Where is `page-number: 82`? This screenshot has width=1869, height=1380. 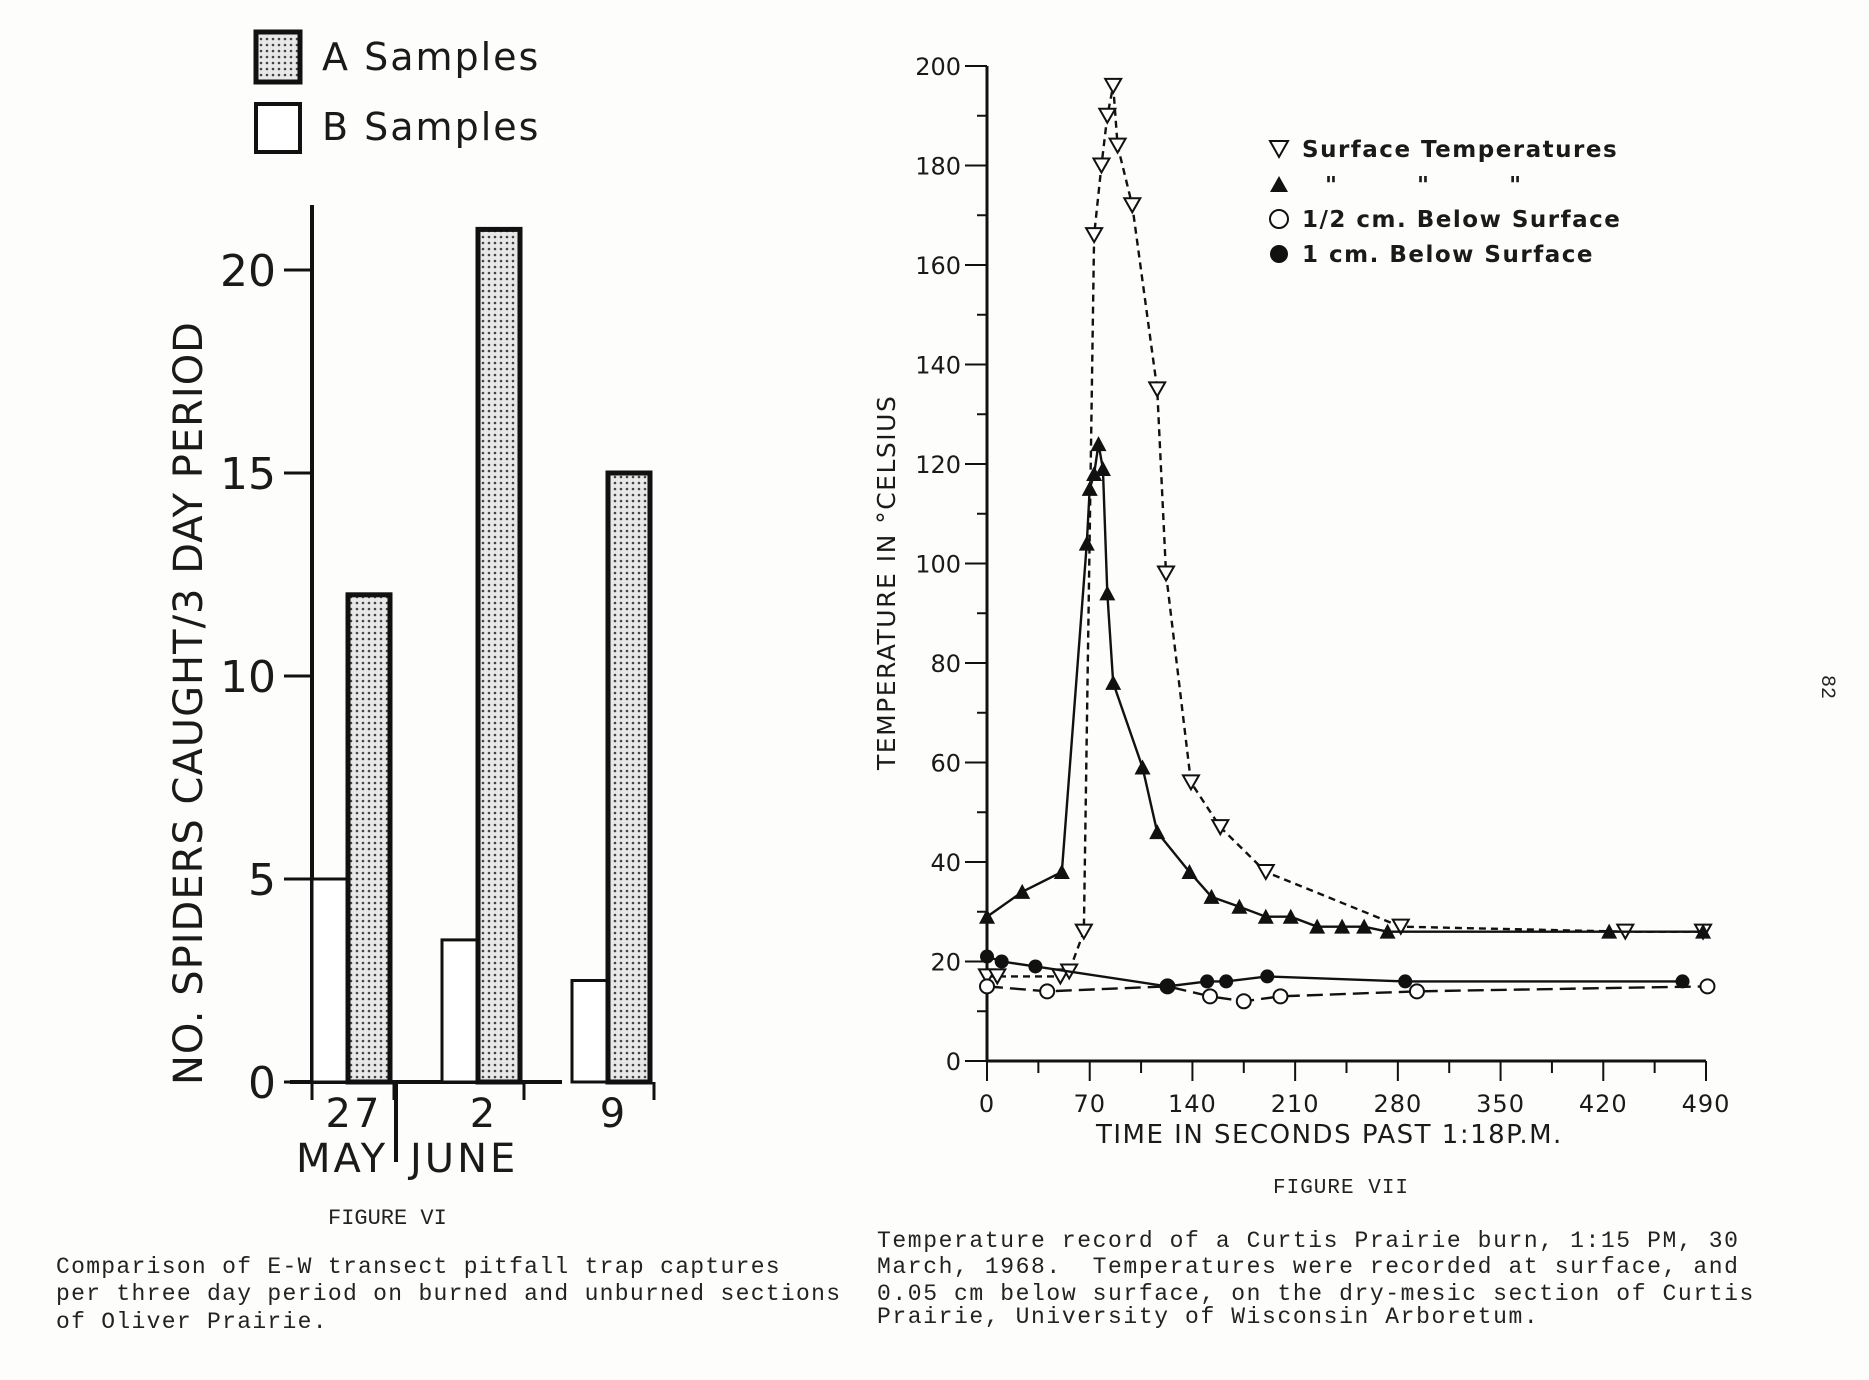 page-number: 82 is located at coordinates (1826, 687).